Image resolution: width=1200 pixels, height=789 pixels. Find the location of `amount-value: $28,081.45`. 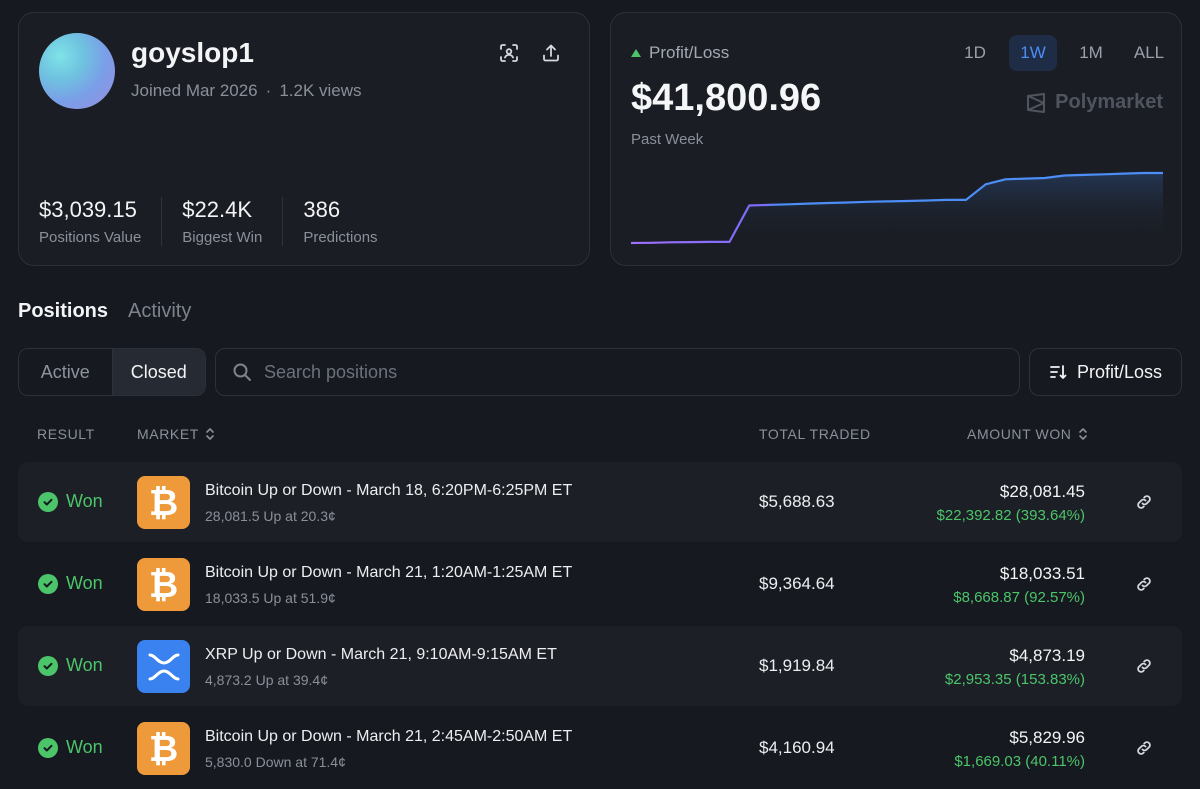

amount-value: $28,081.45 is located at coordinates (1042, 491).